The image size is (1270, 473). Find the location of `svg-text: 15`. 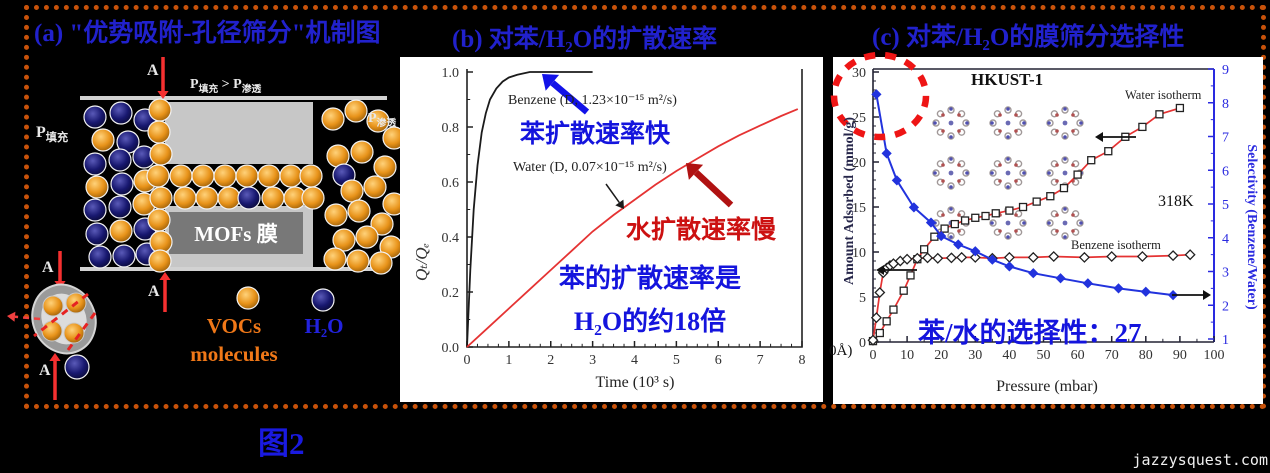

svg-text: 15 is located at coordinates (859, 208).